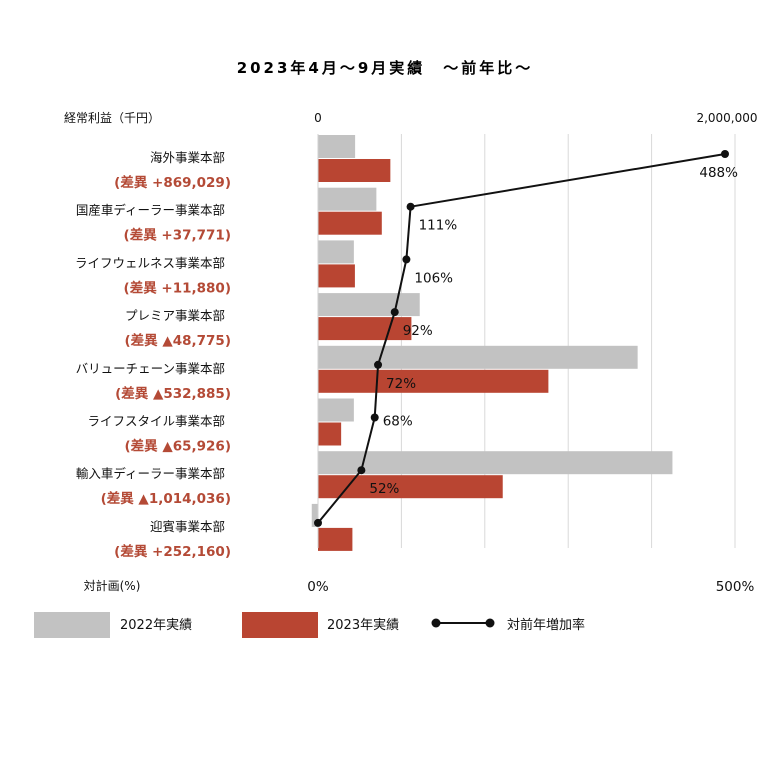 This screenshot has width=770, height=770. Describe the element at coordinates (401, 384) in the screenshot. I see `growth-label: 72%` at that location.